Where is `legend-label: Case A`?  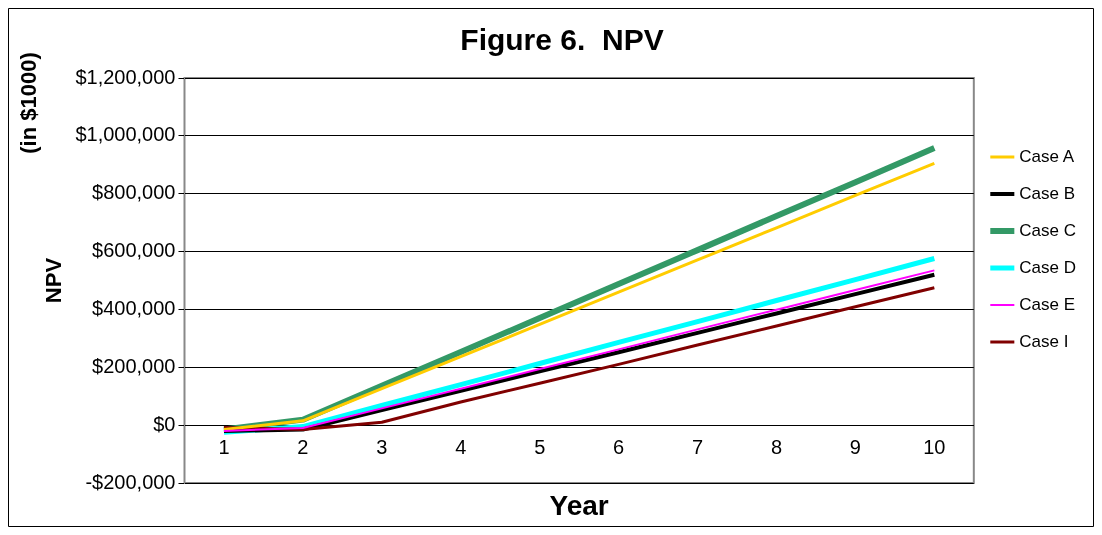
legend-label: Case A is located at coordinates (1047, 156).